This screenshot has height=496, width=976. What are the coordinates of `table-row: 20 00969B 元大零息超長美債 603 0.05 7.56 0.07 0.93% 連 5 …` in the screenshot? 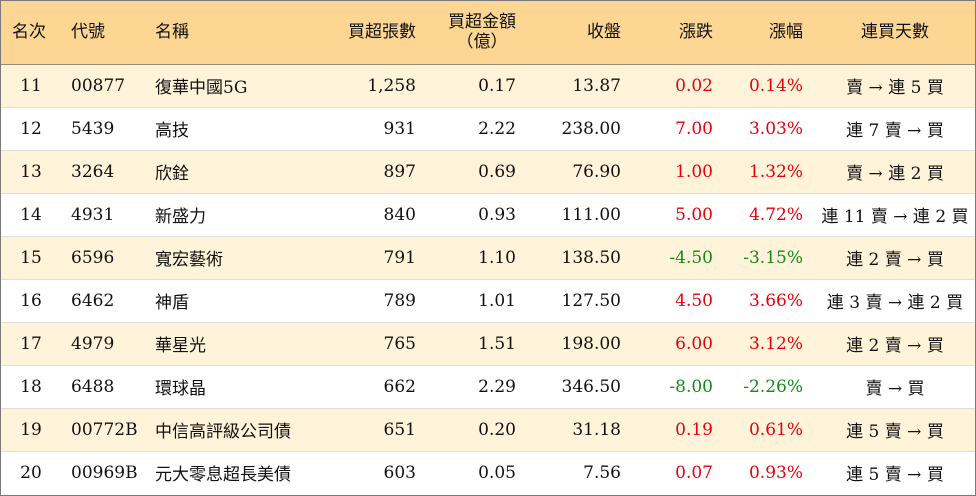 It's located at (488, 472).